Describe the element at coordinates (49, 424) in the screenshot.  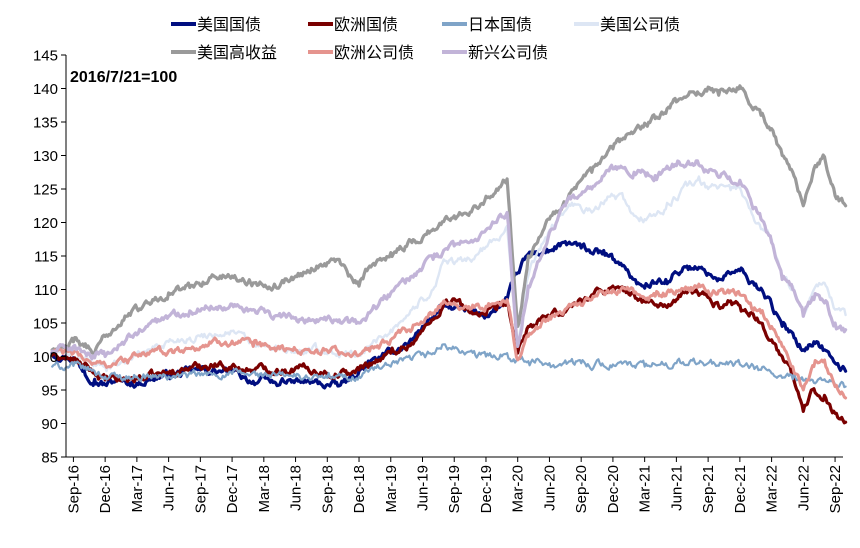
I see `y-tick-label: 90` at that location.